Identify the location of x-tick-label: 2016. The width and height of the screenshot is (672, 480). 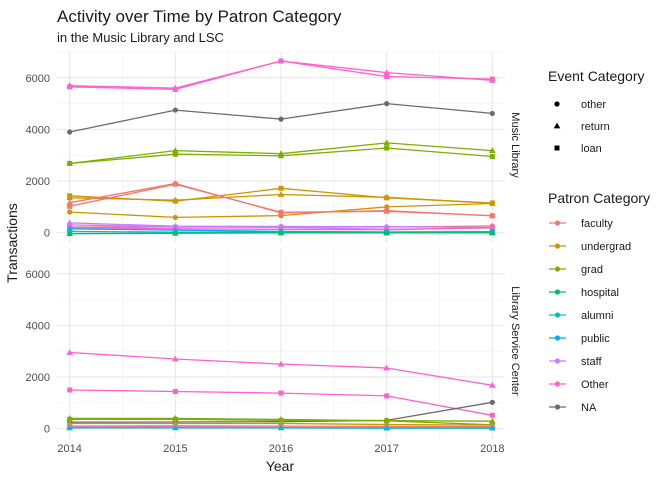
(281, 449).